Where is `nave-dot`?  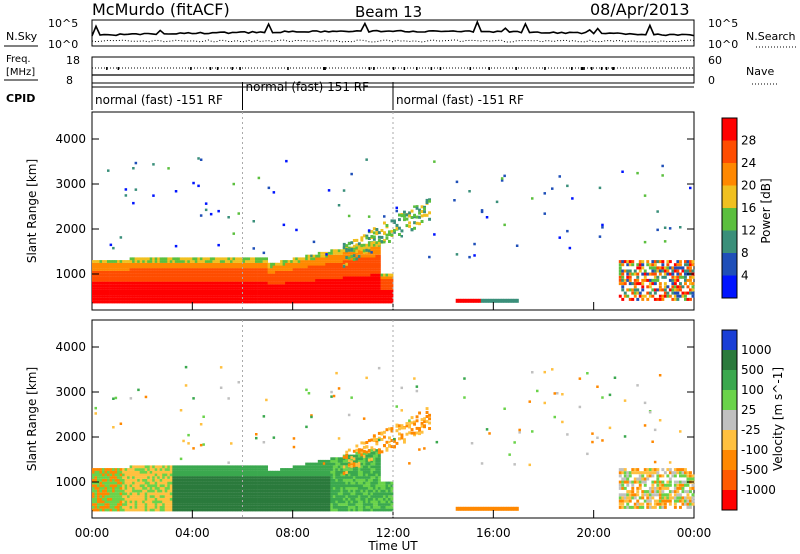
nave-dot is located at coordinates (107, 68).